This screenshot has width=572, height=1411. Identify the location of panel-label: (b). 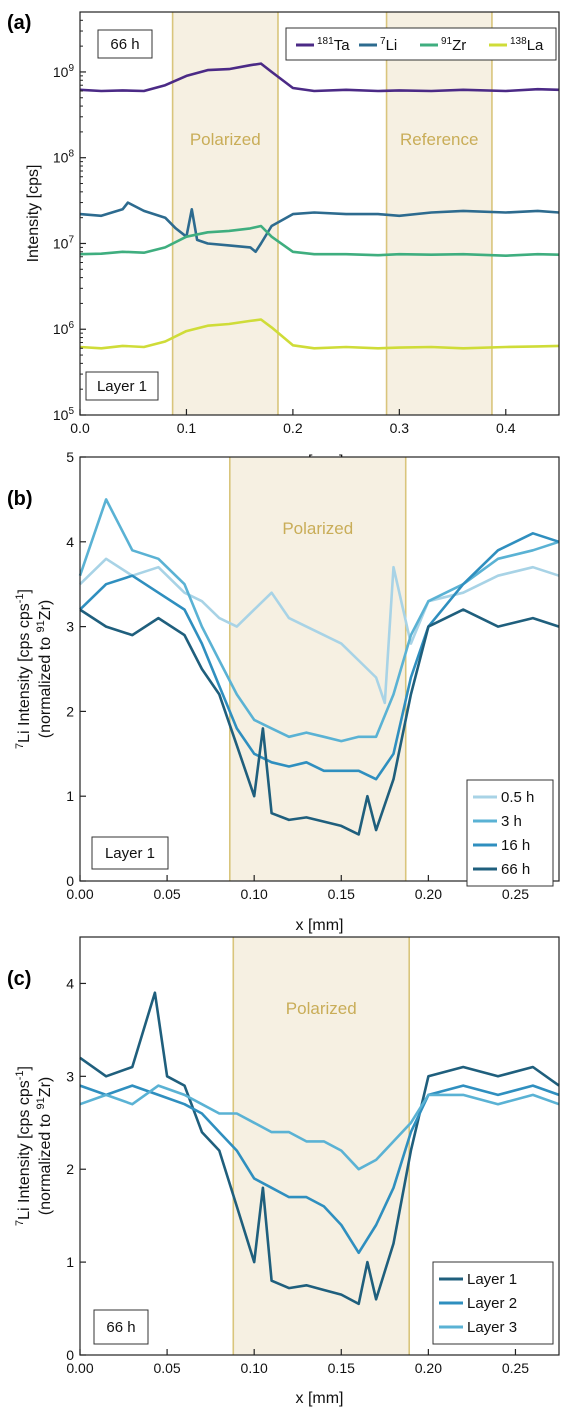
(20, 499).